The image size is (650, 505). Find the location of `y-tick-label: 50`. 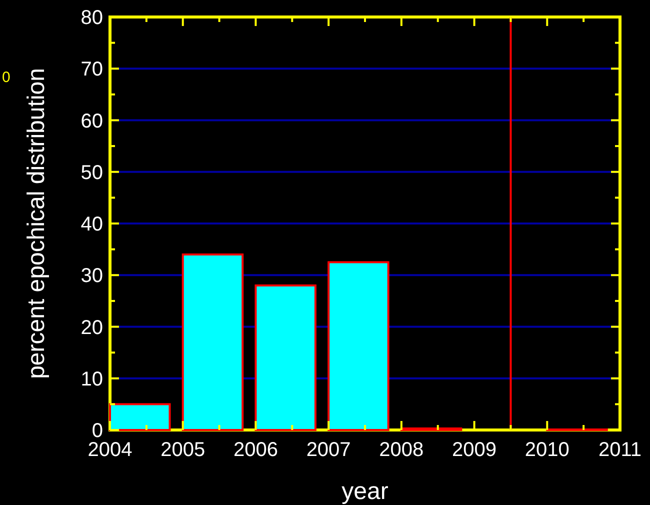

y-tick-label: 50 is located at coordinates (91, 173).